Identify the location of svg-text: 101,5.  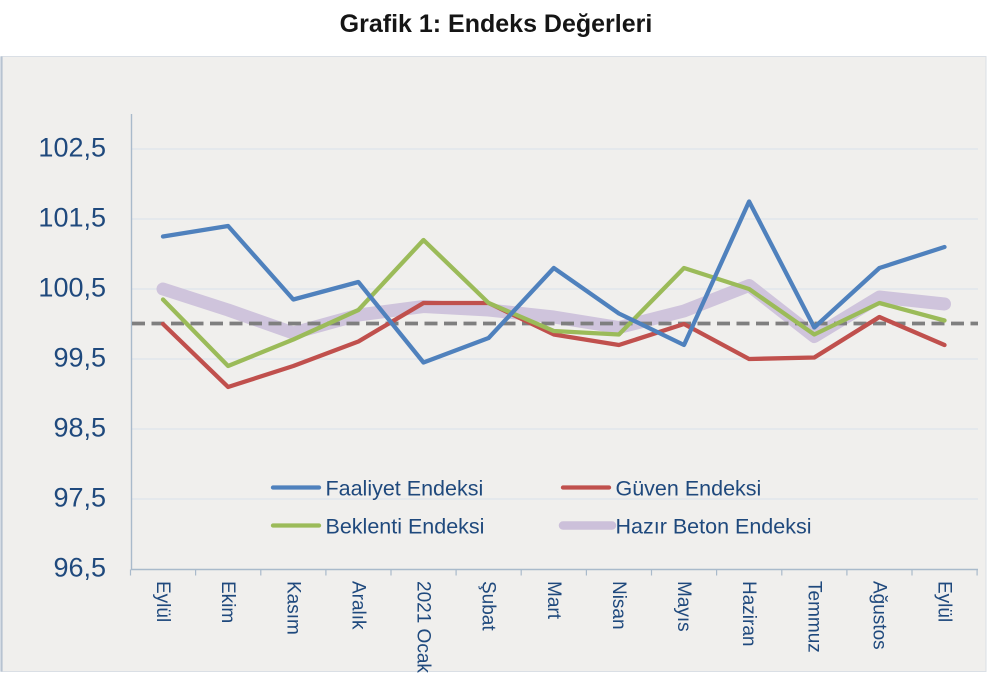
(72, 218).